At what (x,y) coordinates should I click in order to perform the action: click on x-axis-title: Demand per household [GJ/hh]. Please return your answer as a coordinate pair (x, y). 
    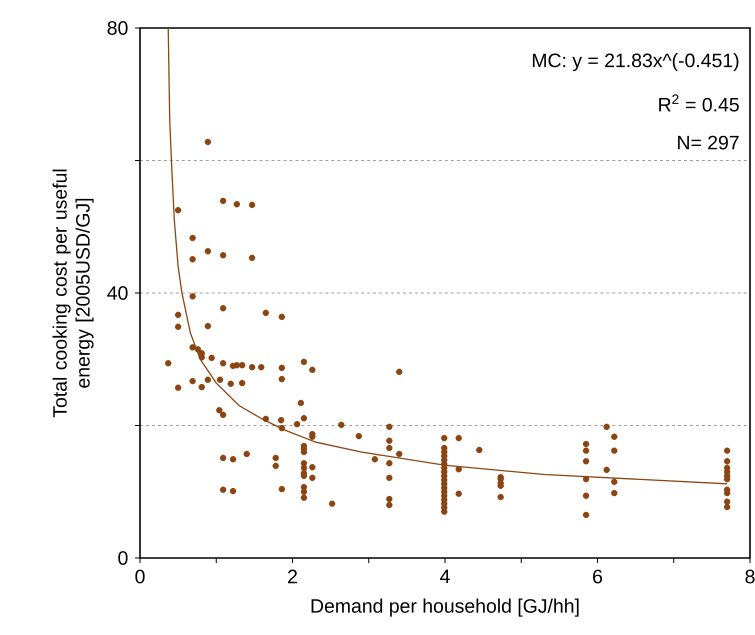
    Looking at the image, I should click on (445, 607).